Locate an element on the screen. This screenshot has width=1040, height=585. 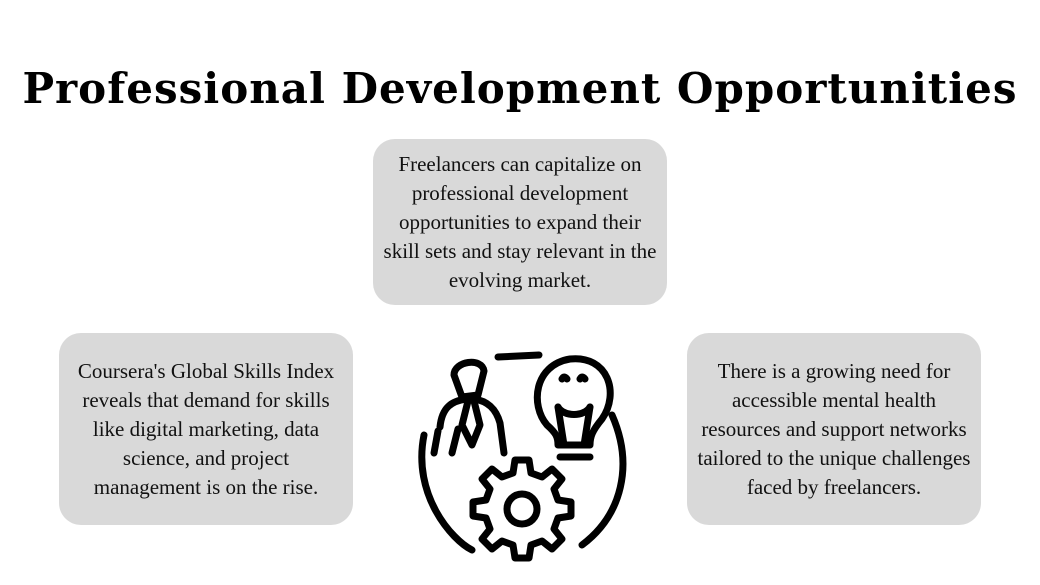
slide-title: Professional Development Opportunities is located at coordinates (520, 88).